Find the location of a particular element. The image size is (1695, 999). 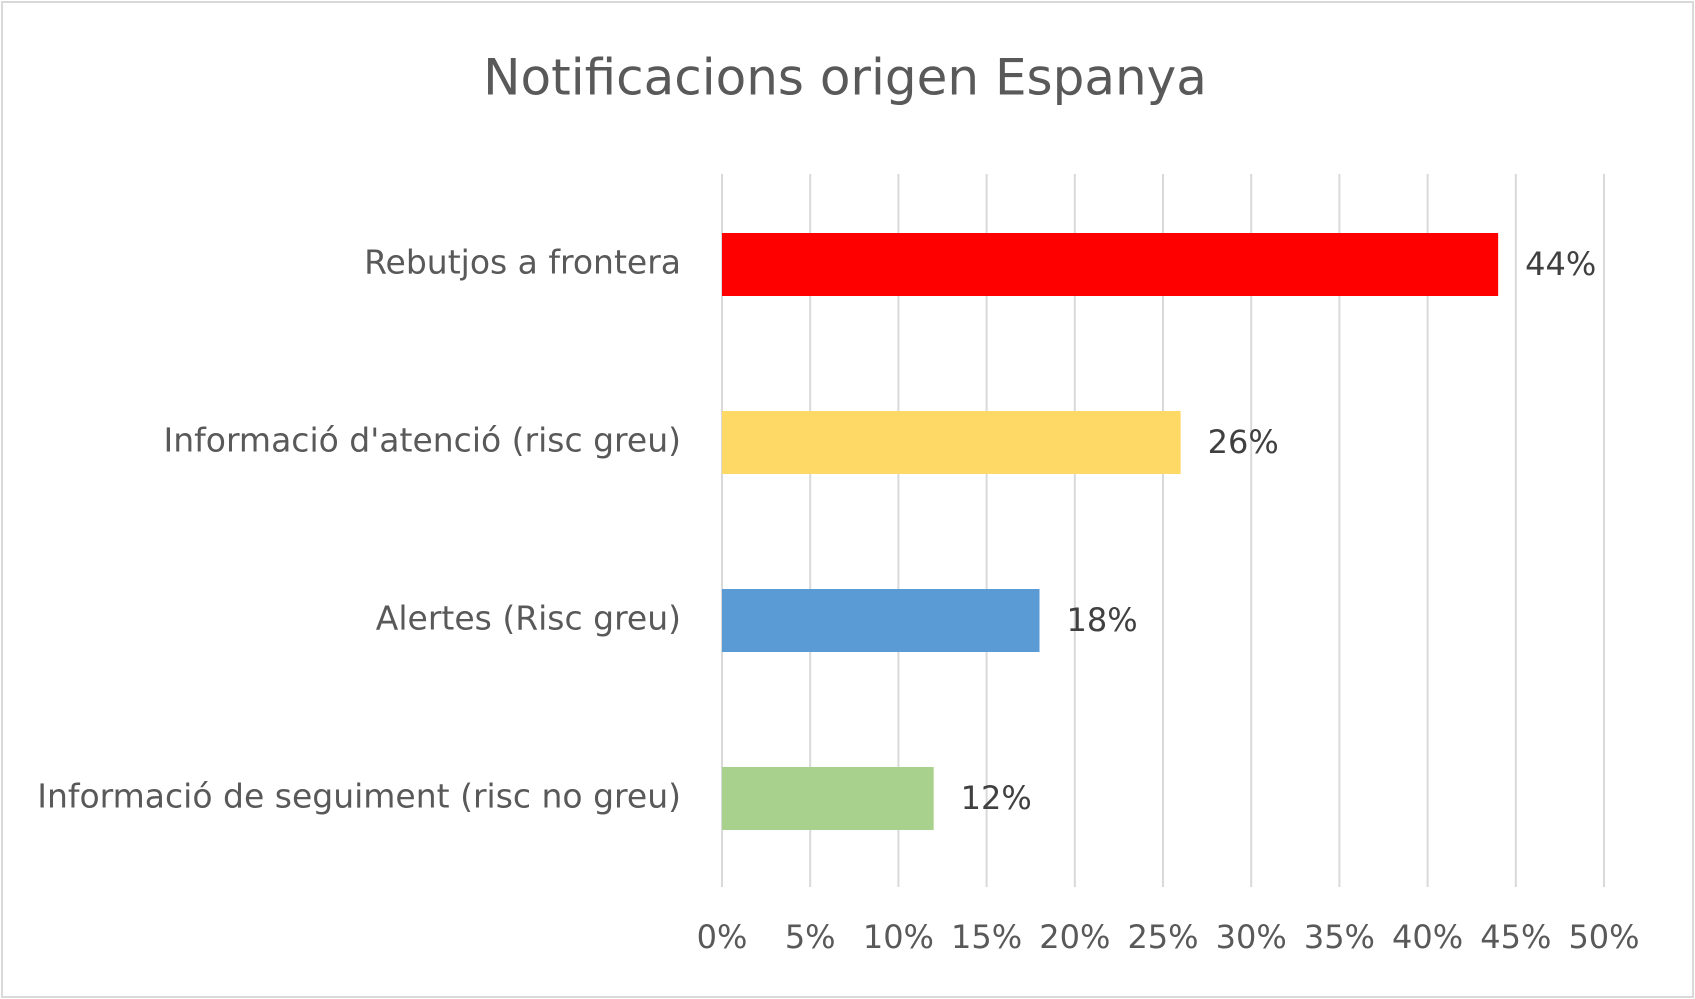

x-tick-label: 50% is located at coordinates (1603, 937).